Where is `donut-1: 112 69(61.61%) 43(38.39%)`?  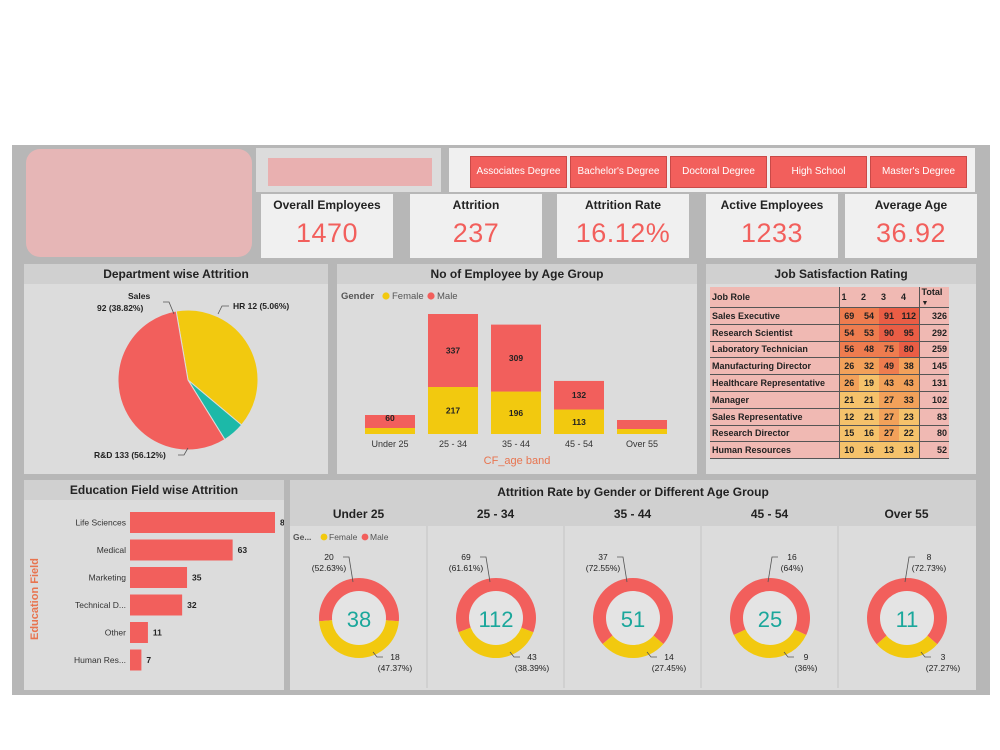
donut-1: 112 69(61.61%) 43(38.39%) is located at coordinates (499, 612).